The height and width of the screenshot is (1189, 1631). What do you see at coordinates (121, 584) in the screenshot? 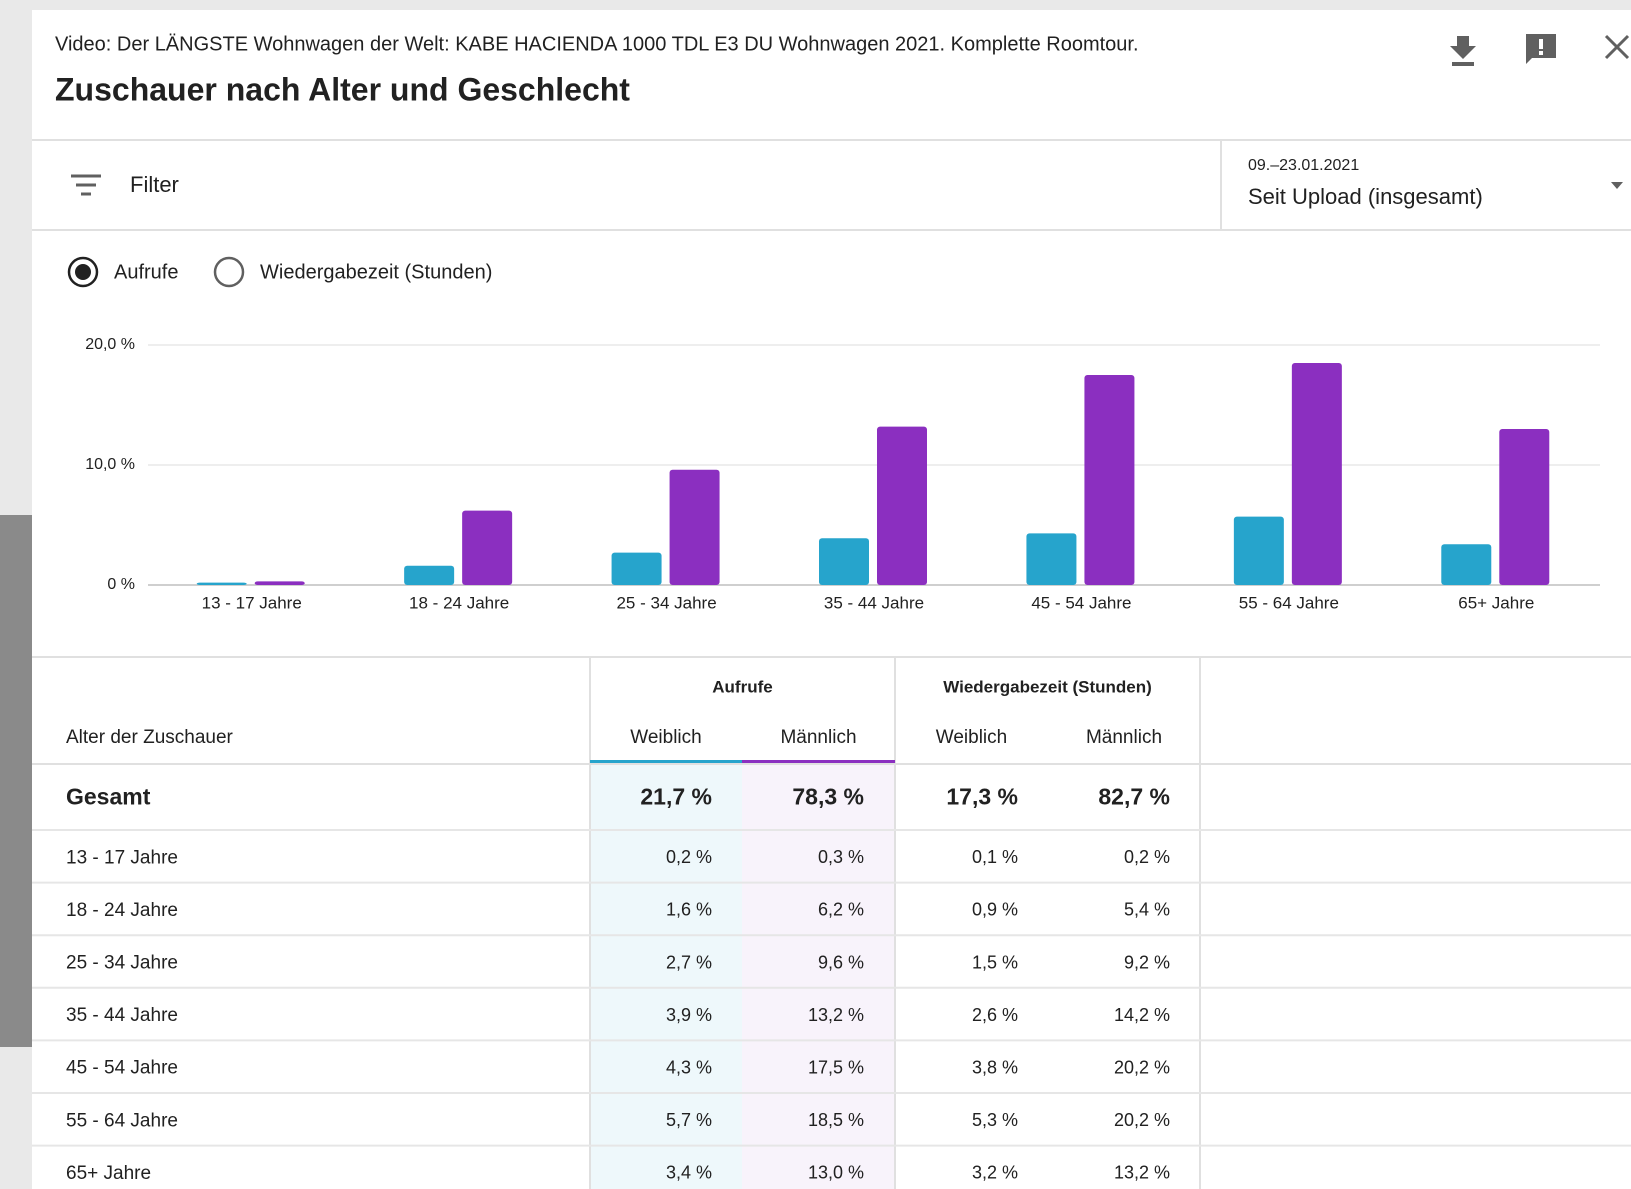
I see `y-tick-label: 0 %` at bounding box center [121, 584].